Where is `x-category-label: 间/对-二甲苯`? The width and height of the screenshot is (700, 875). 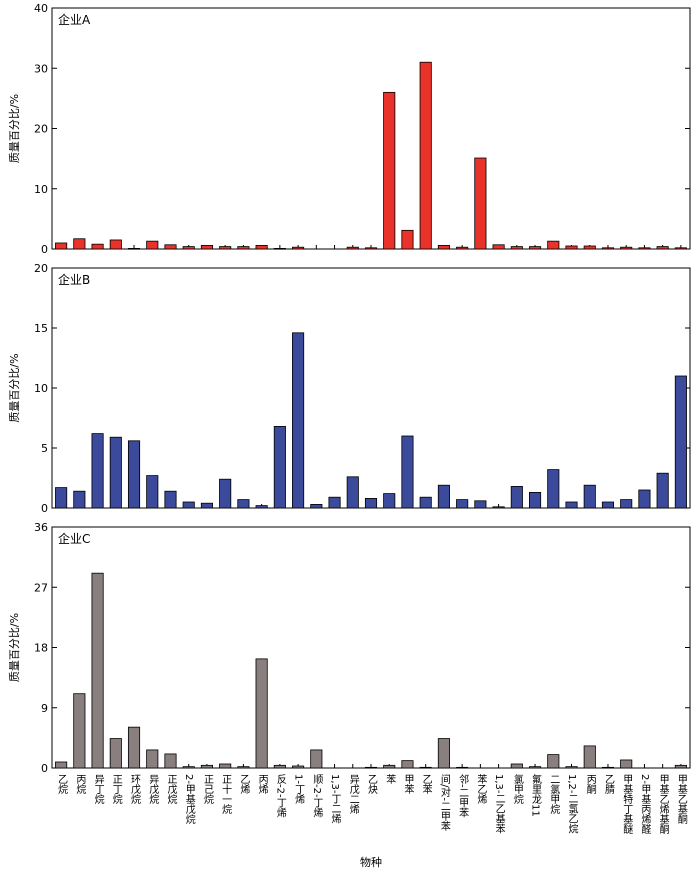
x-category-label: 间/对-二甲苯 is located at coordinates (444, 802).